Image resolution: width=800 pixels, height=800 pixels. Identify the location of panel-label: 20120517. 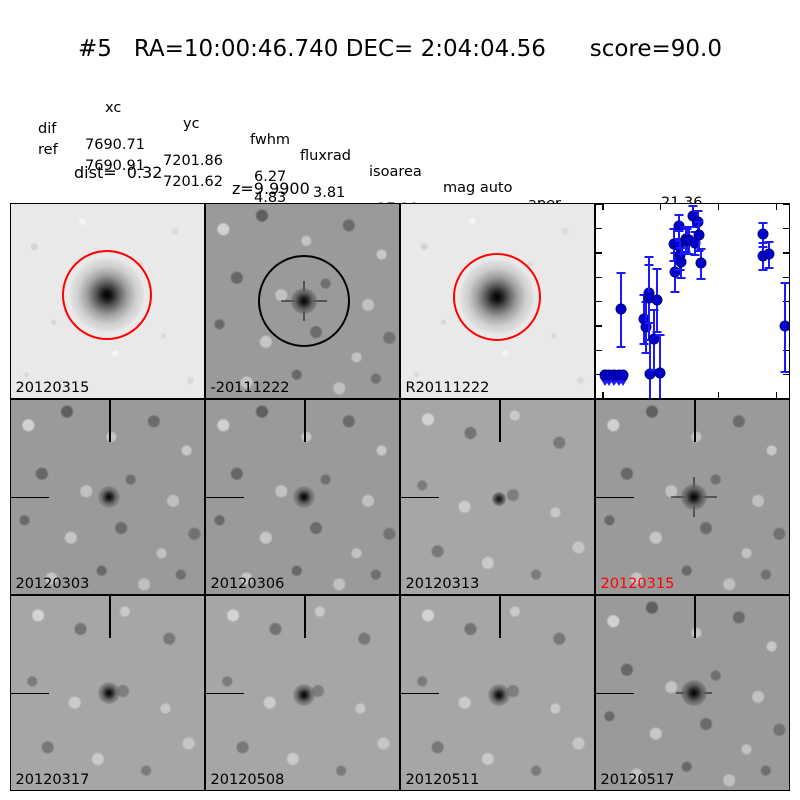
(637, 779).